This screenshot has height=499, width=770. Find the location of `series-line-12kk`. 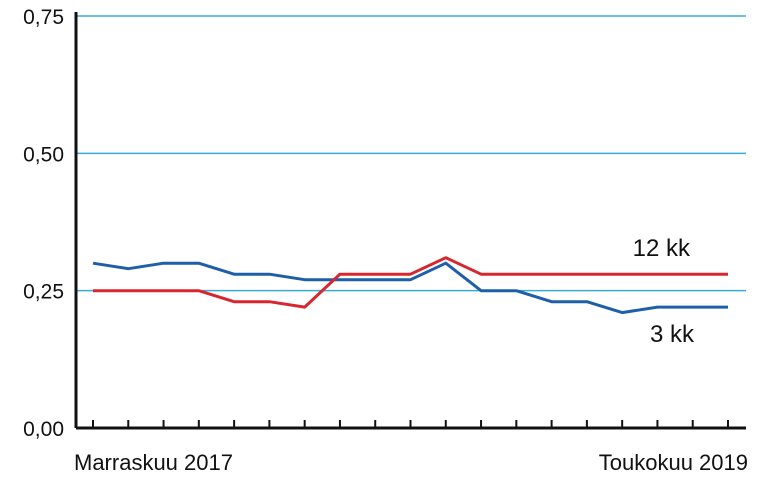

series-line-12kk is located at coordinates (410, 282).